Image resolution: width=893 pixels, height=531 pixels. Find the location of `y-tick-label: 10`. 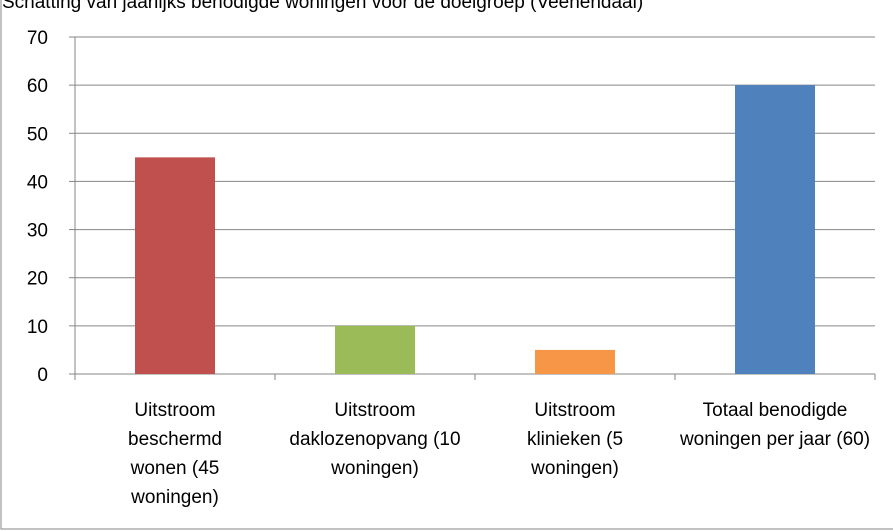

y-tick-label: 10 is located at coordinates (37, 327).